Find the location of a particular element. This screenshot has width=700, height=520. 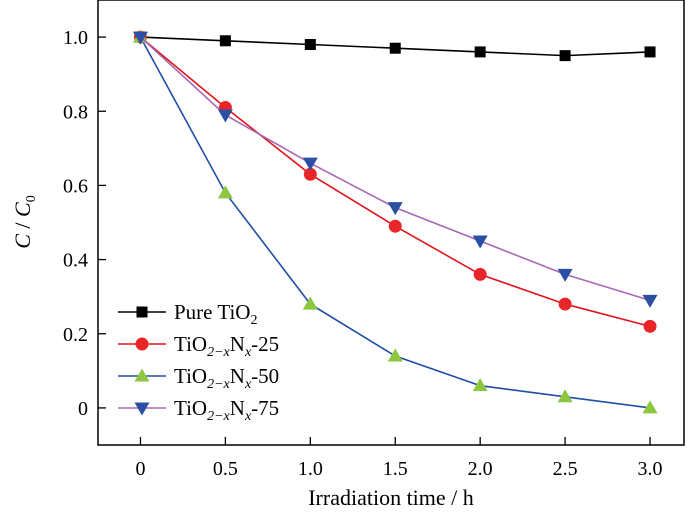

y-axis: 0 0.2 0.4 0.6 0.8 1.0 is located at coordinates (84, 223).